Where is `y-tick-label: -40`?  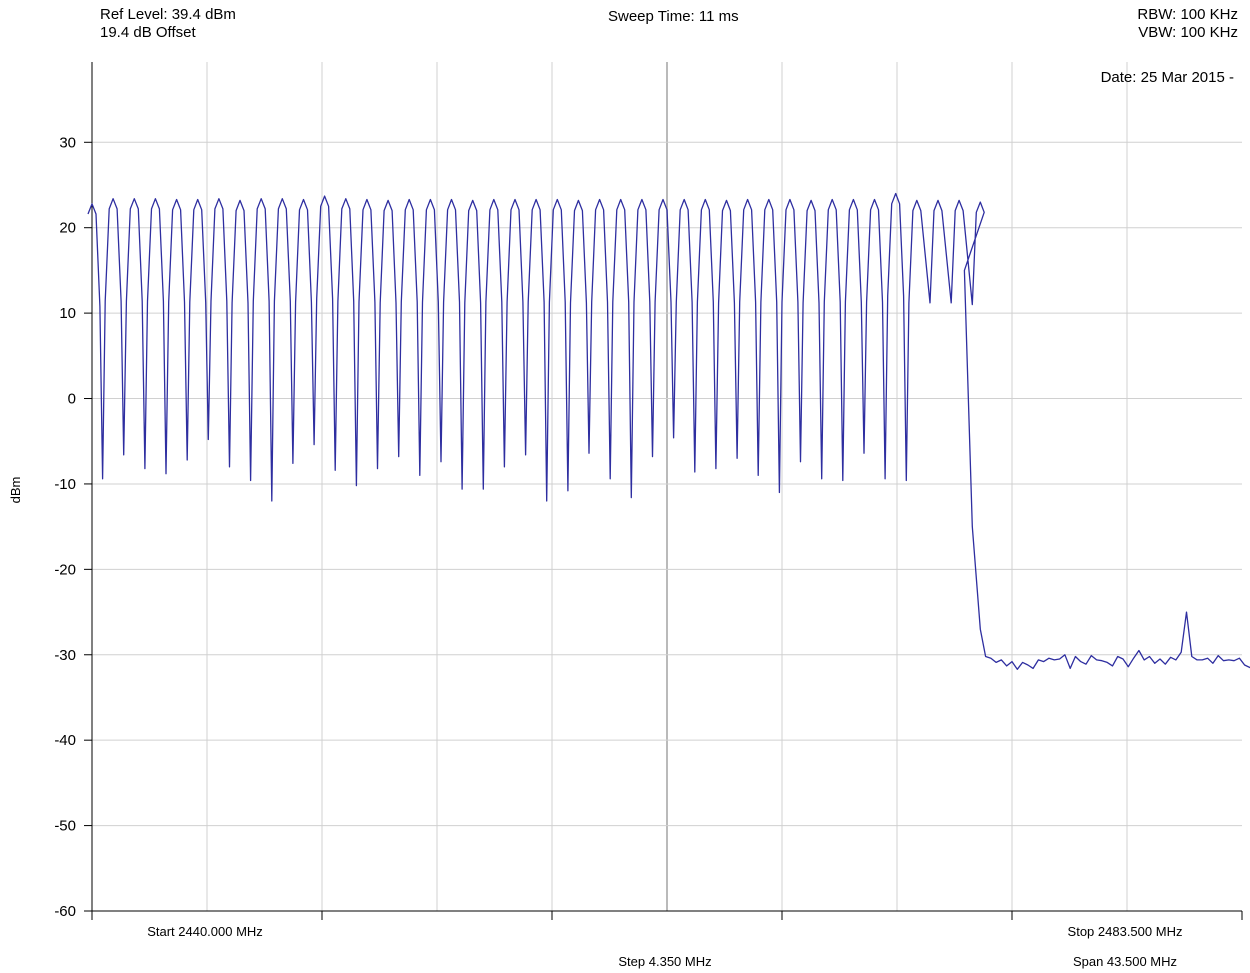 y-tick-label: -40 is located at coordinates (65, 740).